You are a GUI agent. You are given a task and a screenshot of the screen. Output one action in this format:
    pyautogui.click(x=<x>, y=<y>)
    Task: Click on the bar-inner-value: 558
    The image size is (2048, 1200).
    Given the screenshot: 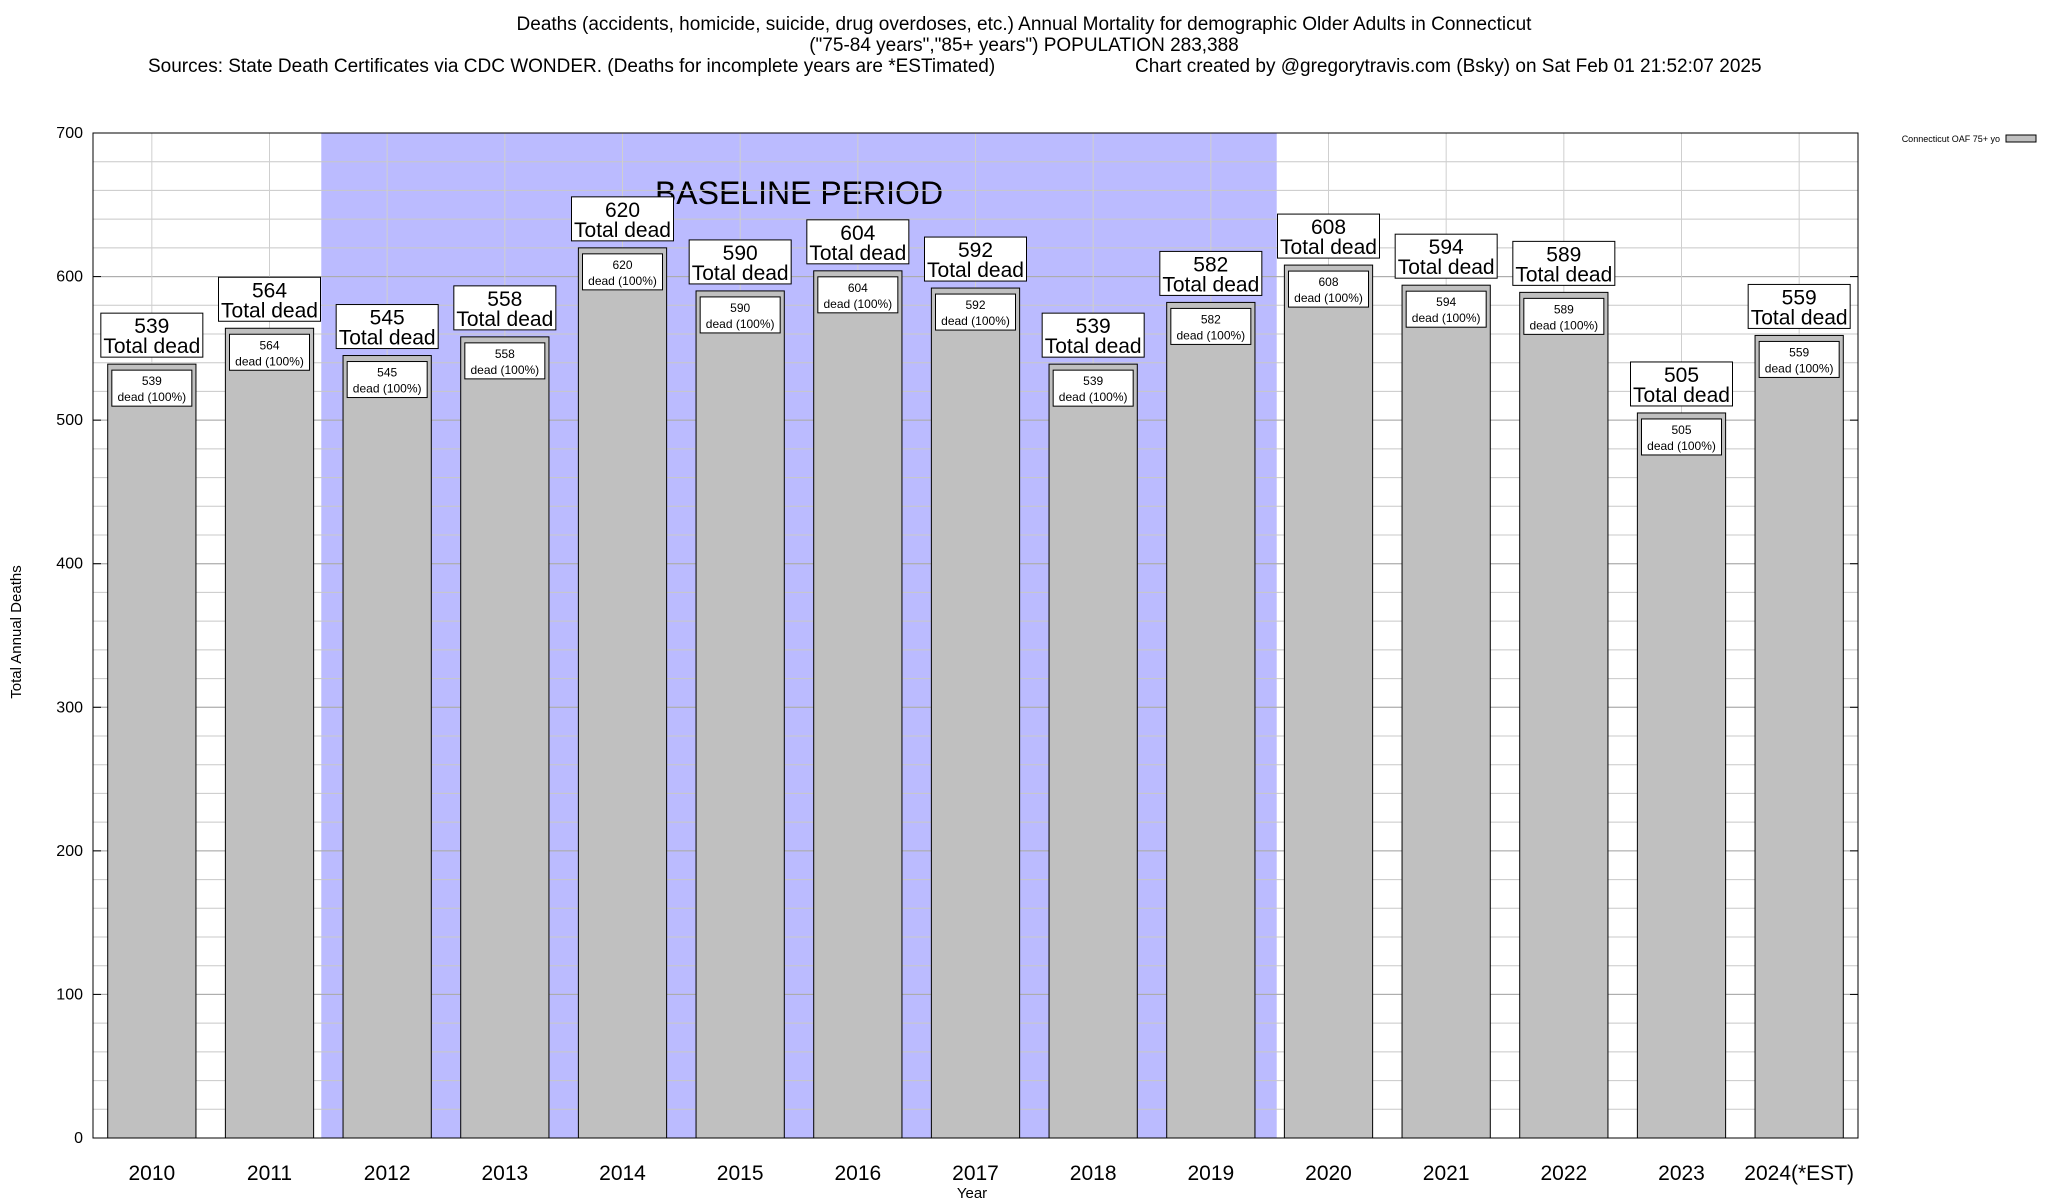 What is the action you would take?
    pyautogui.click(x=505, y=354)
    